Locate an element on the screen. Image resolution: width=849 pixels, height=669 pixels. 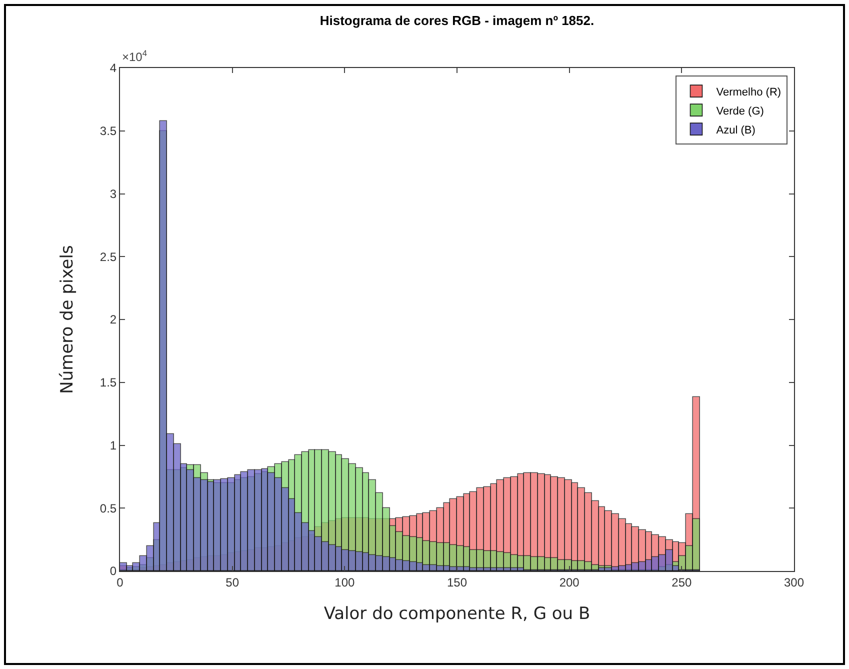
x-tick-label: 50 is located at coordinates (233, 582).